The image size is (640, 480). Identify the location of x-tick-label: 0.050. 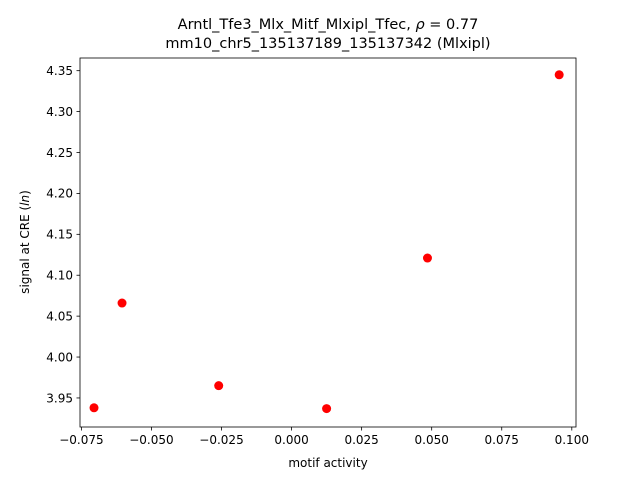
(432, 440).